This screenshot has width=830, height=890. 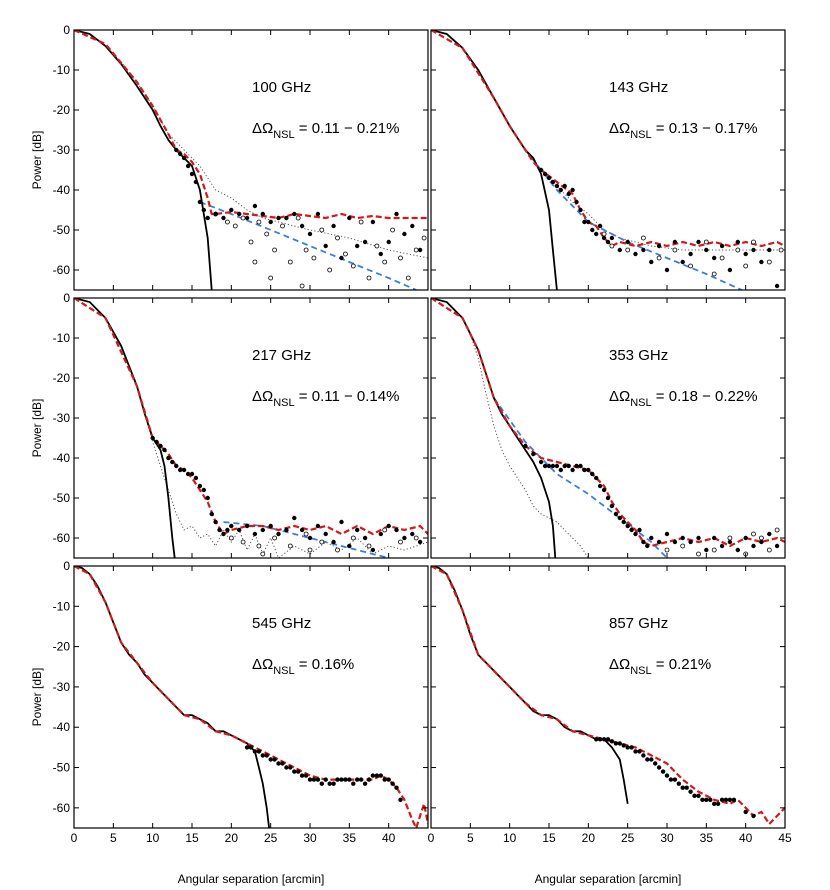 I want to click on nsl-value: = 0.16%, so click(x=325, y=664).